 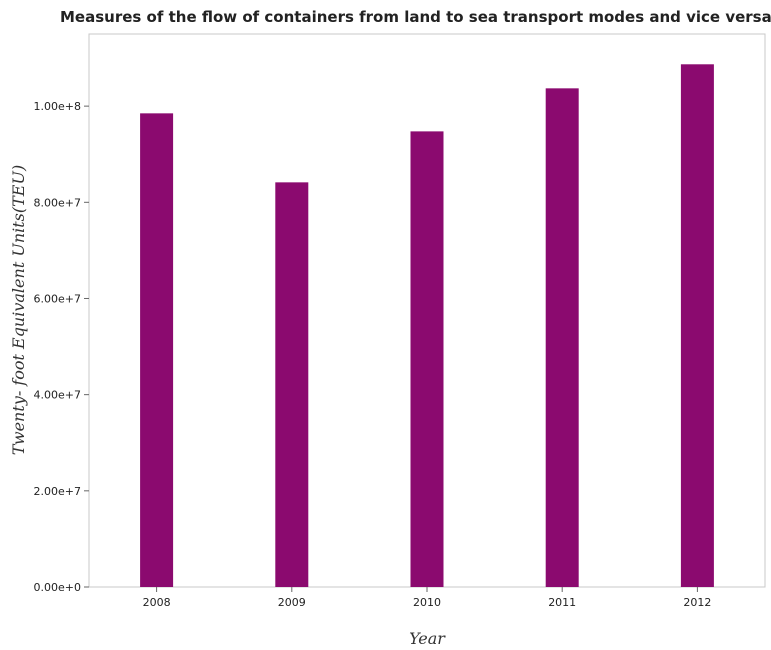 I want to click on y-tick-label: 4.00e+7, so click(x=57, y=395).